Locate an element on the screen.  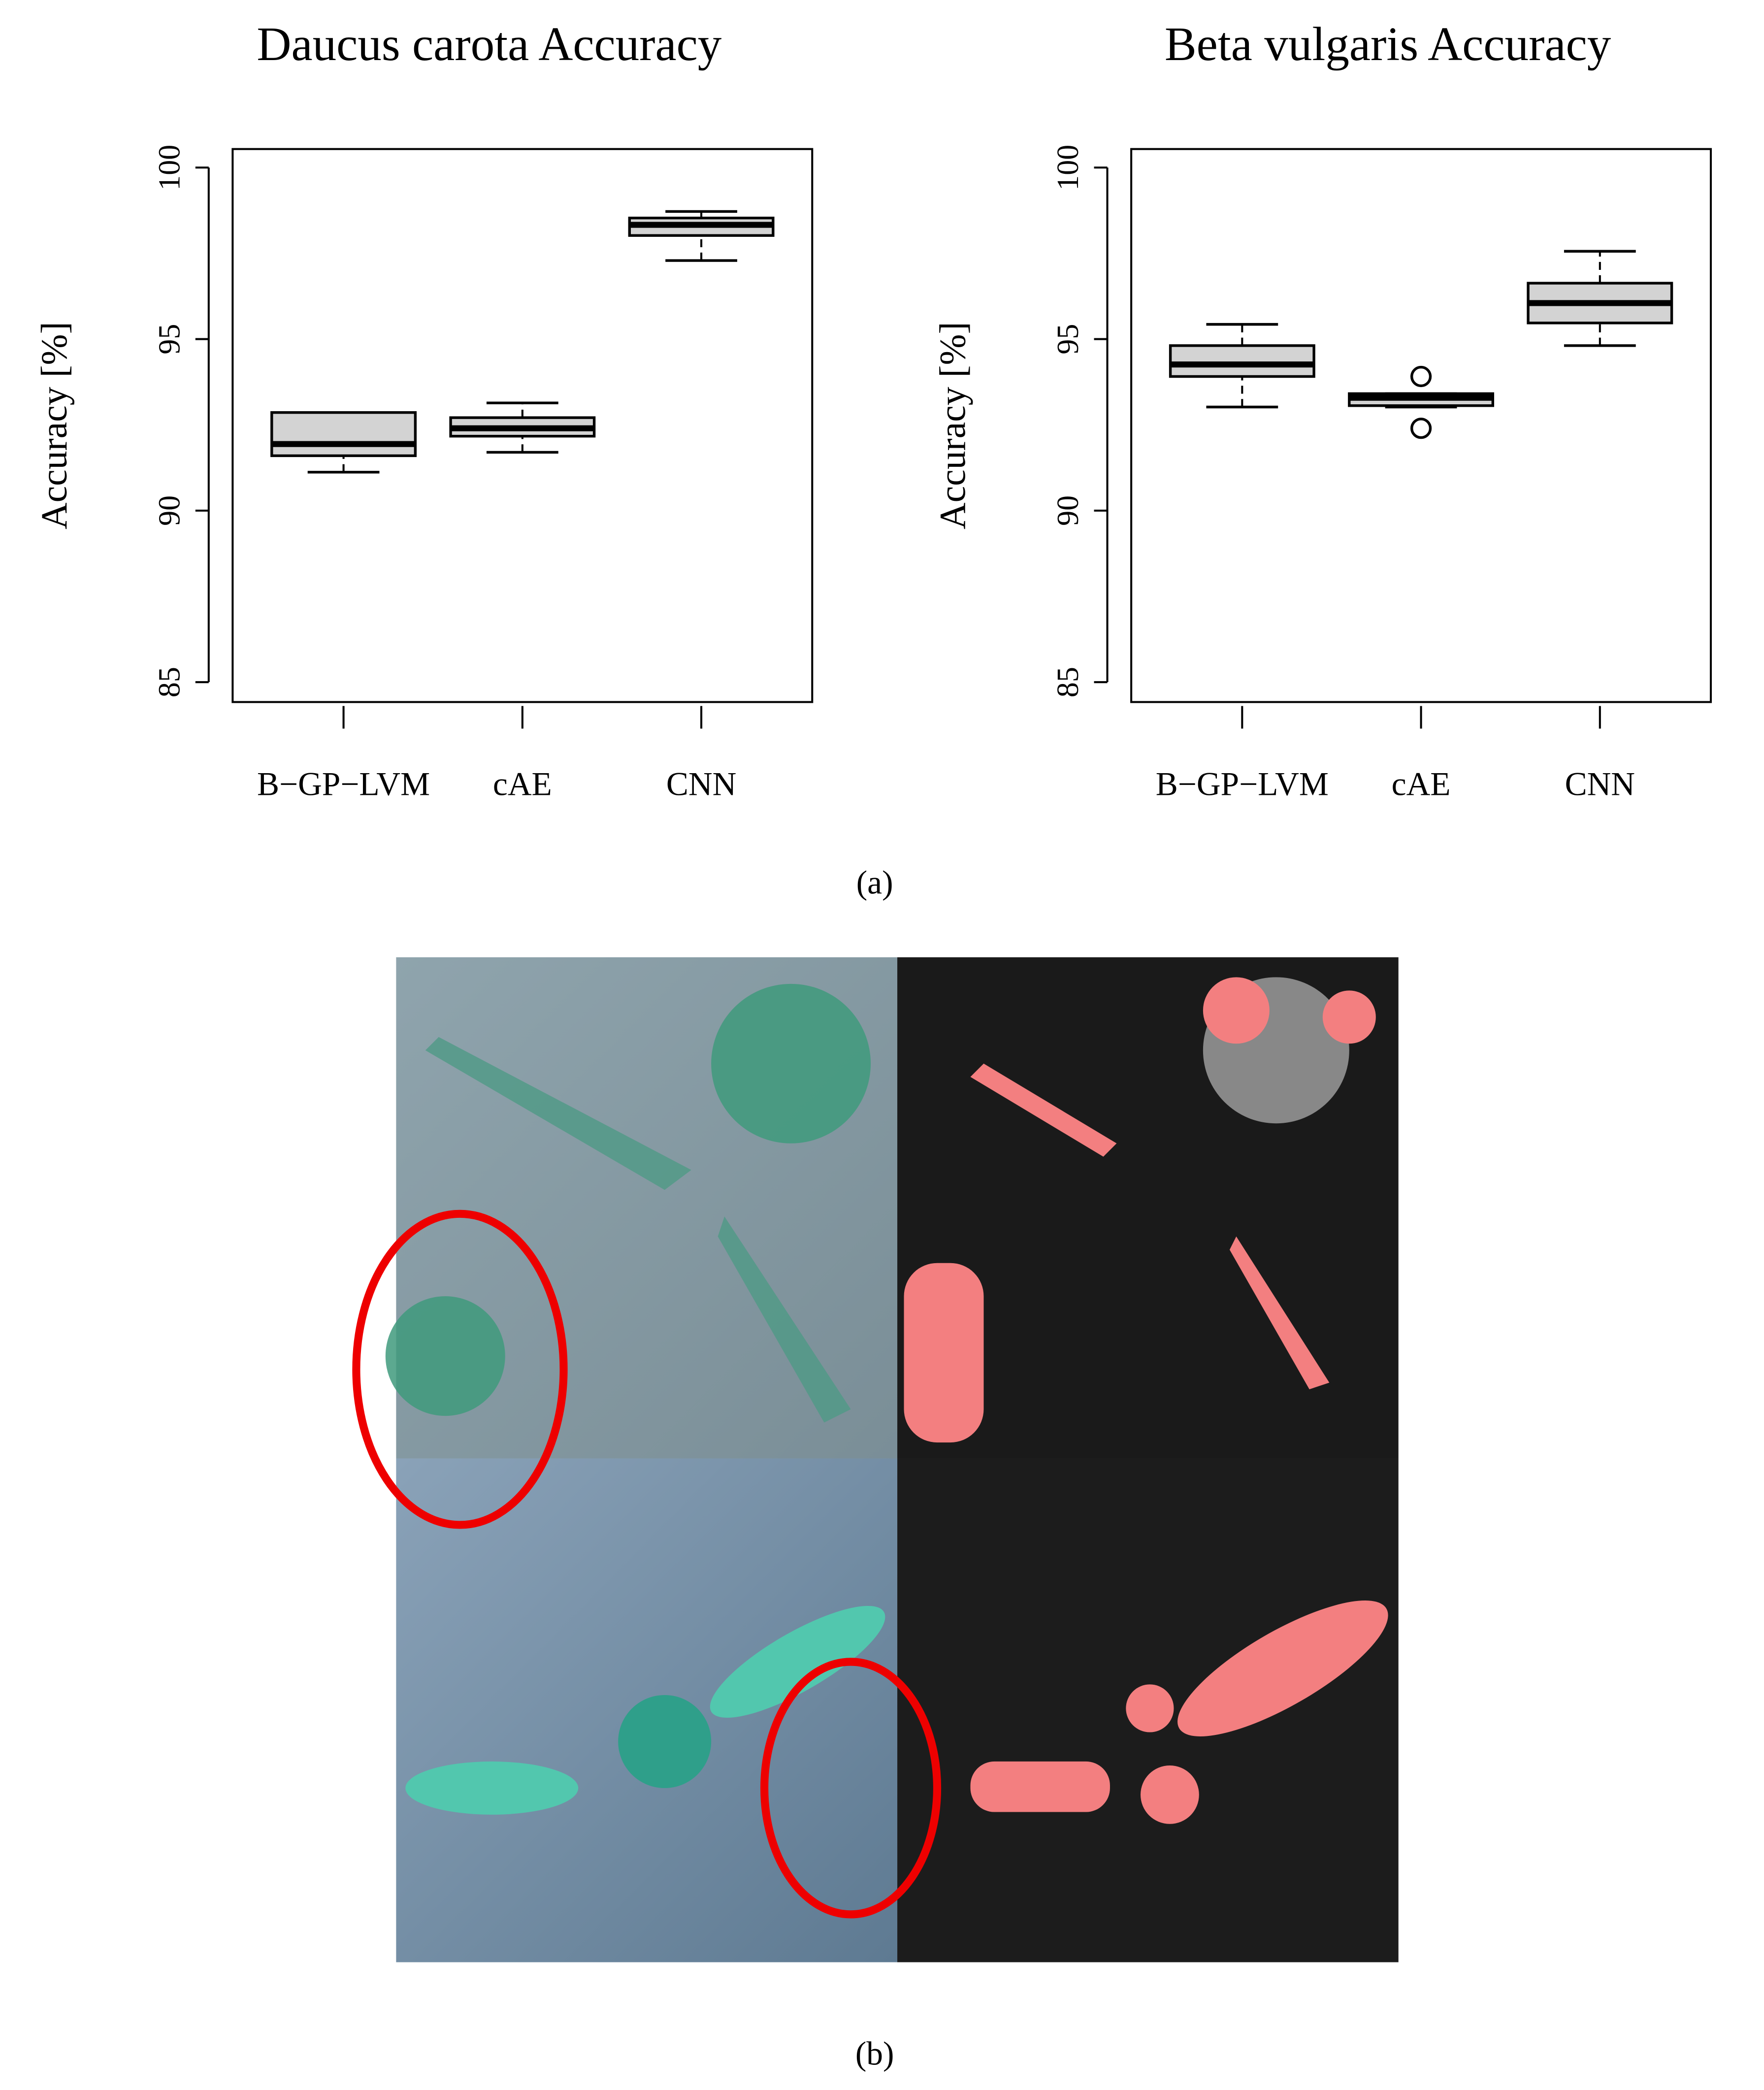
chart-title: Daucus carota Accuracy is located at coordinates (489, 44).